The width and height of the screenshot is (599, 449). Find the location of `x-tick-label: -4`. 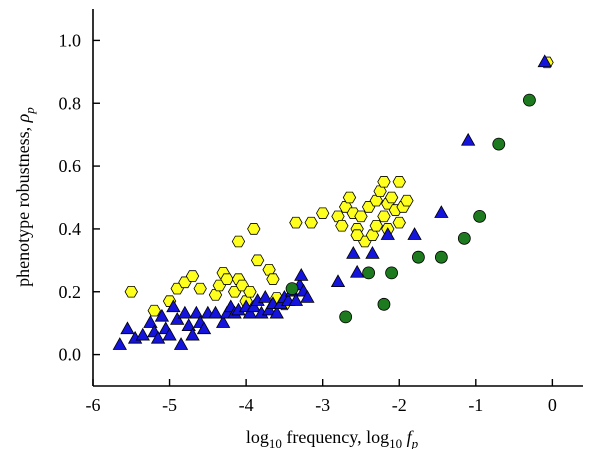

x-tick-label: -4 is located at coordinates (246, 405).